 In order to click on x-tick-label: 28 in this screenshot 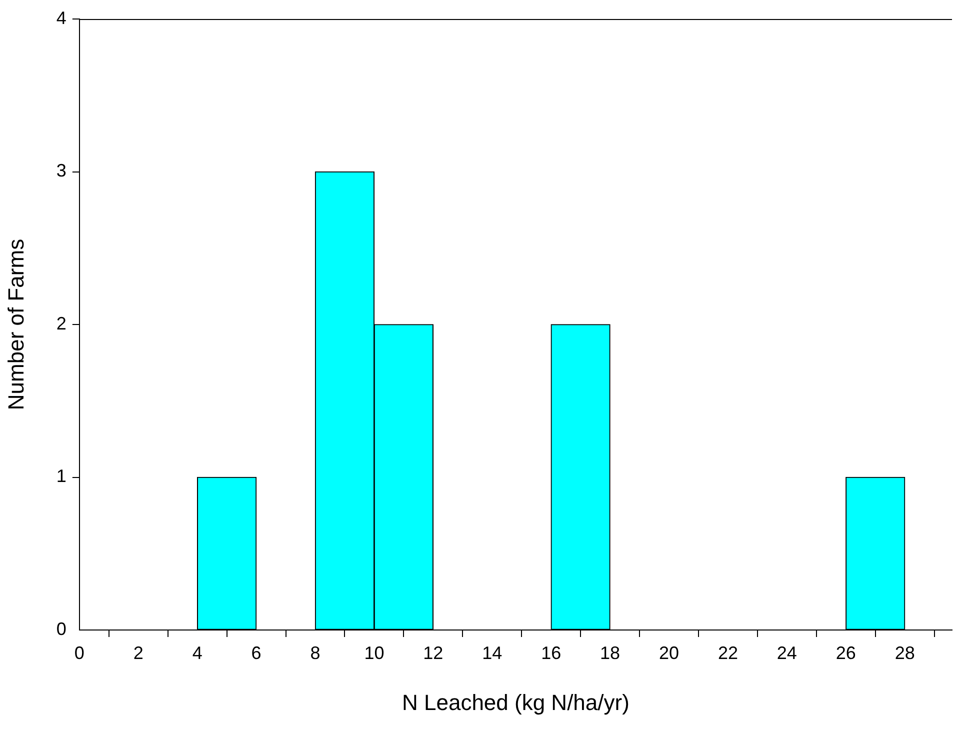, I will do `click(904, 652)`.